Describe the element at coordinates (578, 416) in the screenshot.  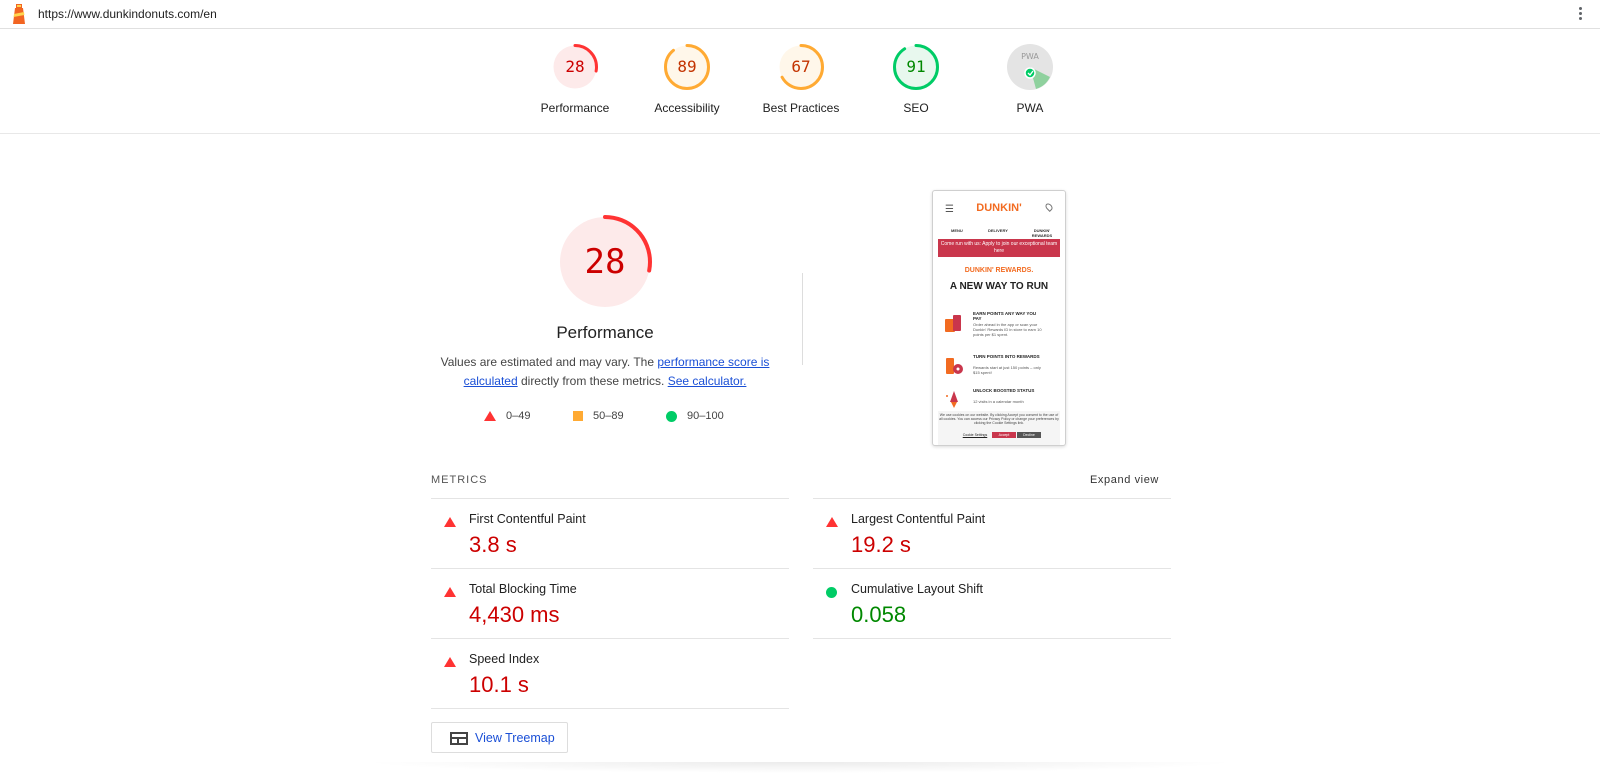
I see `square-icon` at that location.